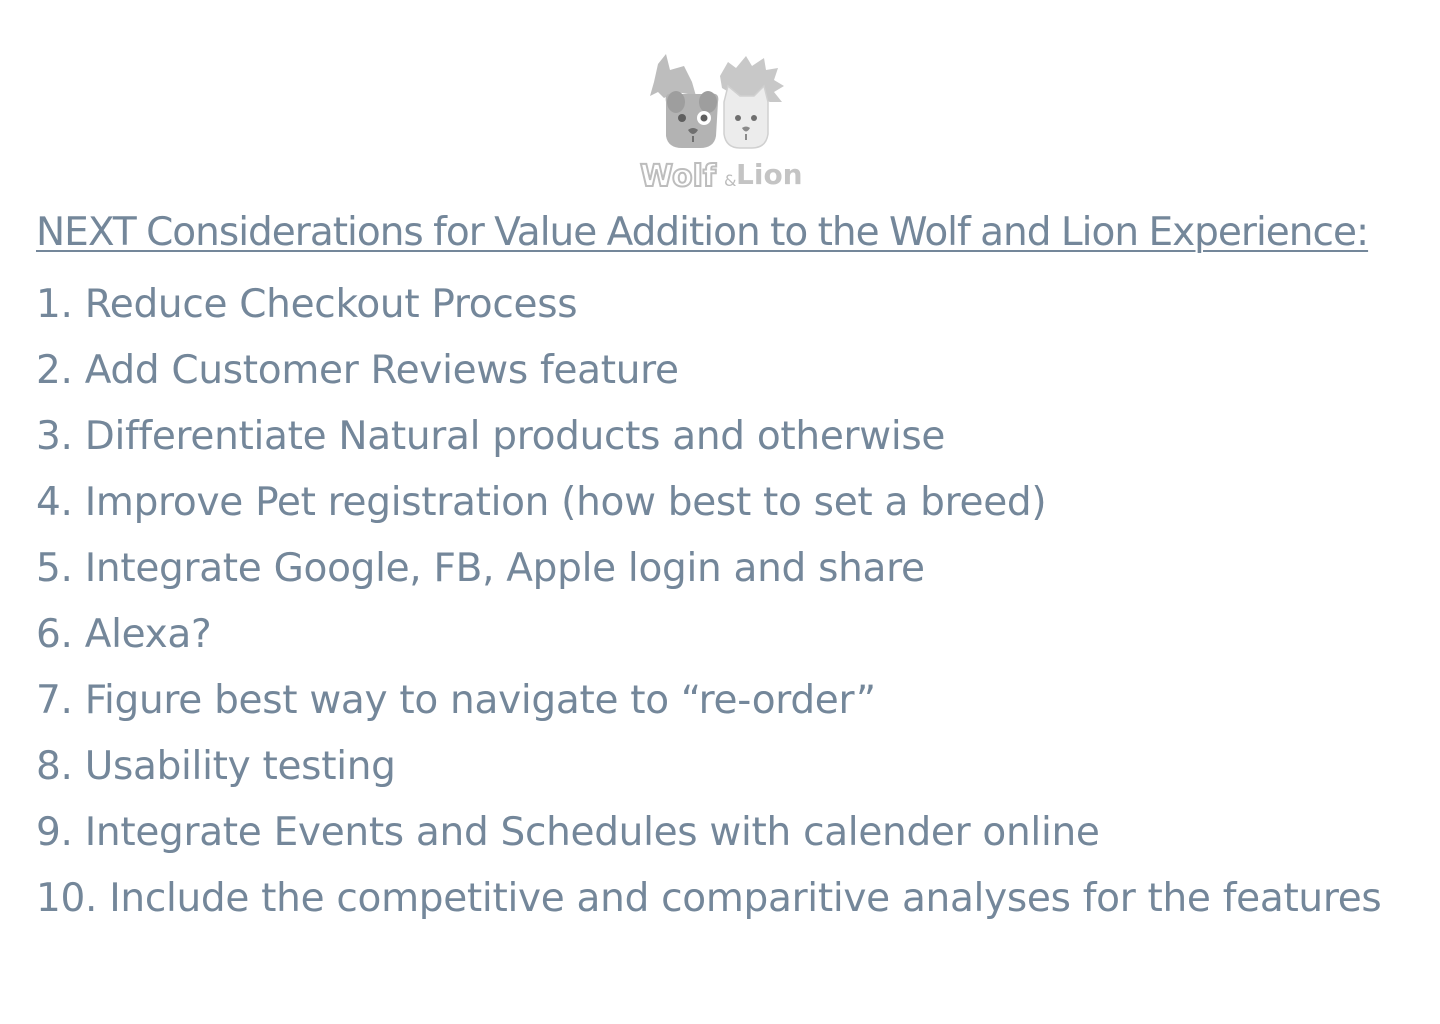 This screenshot has height=1024, width=1440. What do you see at coordinates (730, 180) in the screenshot?
I see `logo-wordmark-amp: &` at bounding box center [730, 180].